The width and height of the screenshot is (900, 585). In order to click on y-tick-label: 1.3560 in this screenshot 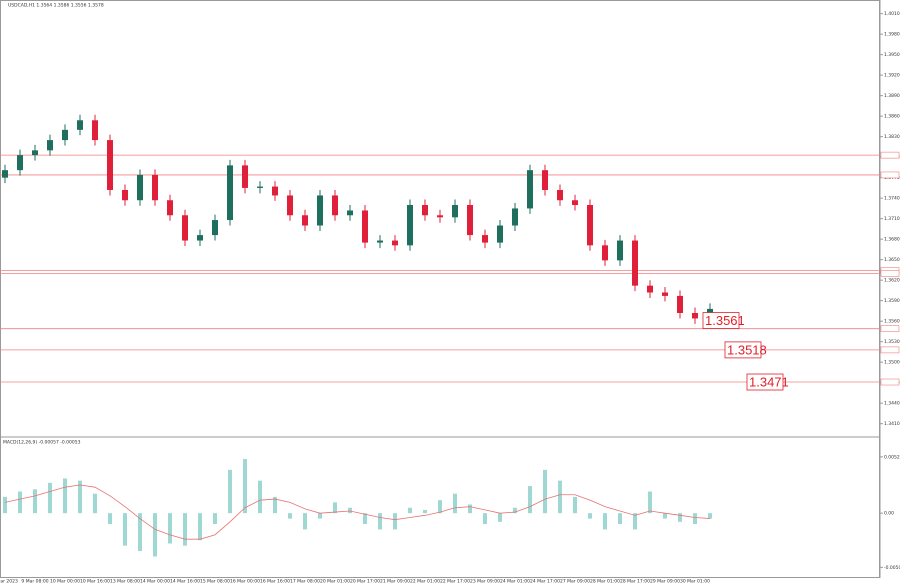, I will do `click(892, 322)`.